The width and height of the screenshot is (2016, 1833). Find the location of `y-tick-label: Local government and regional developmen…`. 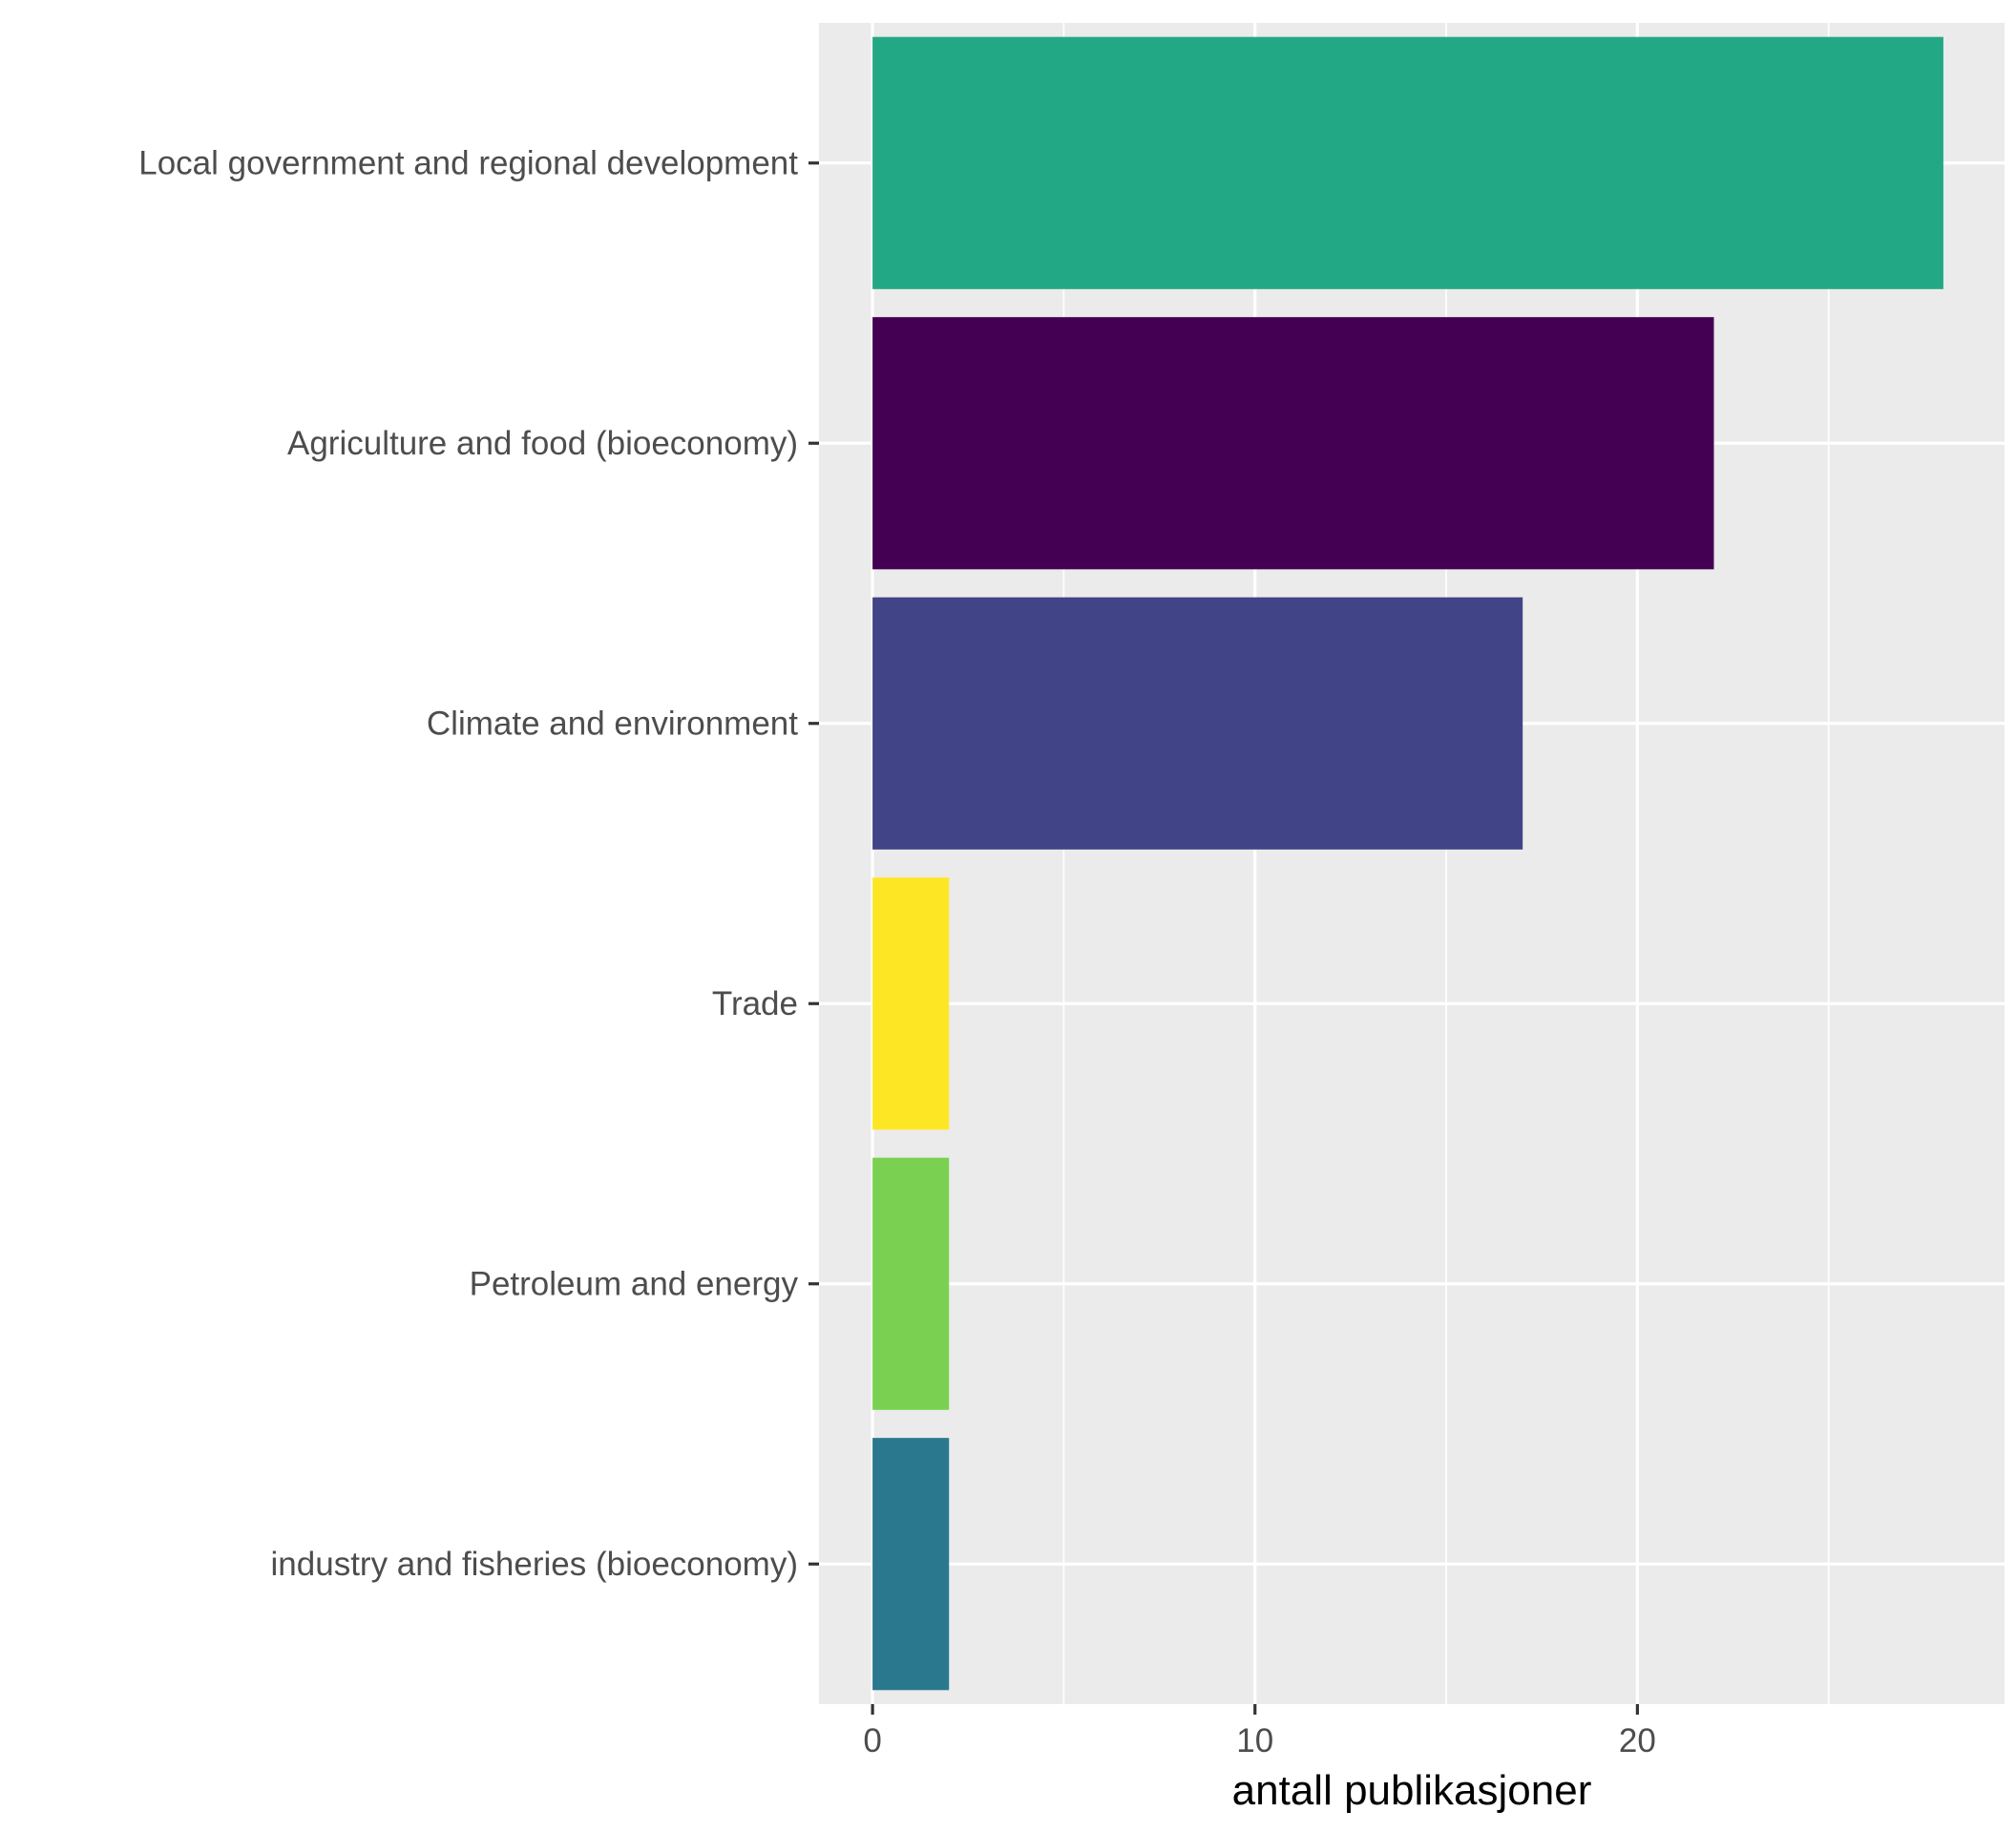

y-tick-label: Local government and regional developmen… is located at coordinates (468, 163).